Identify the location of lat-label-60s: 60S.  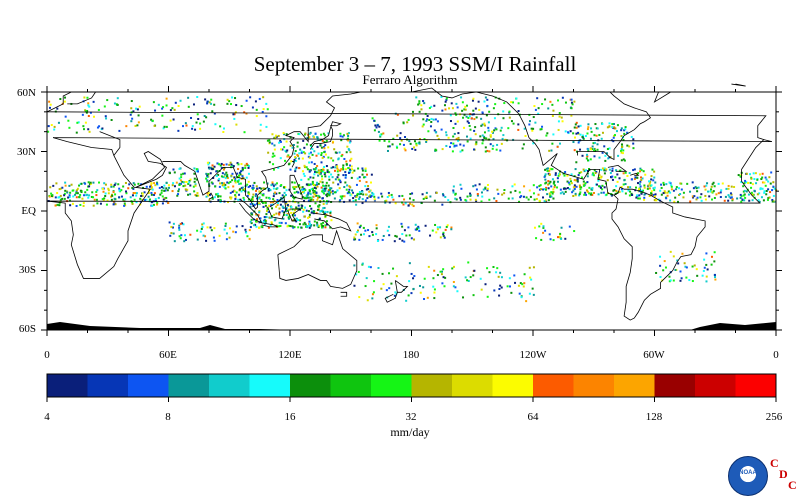
(27, 329).